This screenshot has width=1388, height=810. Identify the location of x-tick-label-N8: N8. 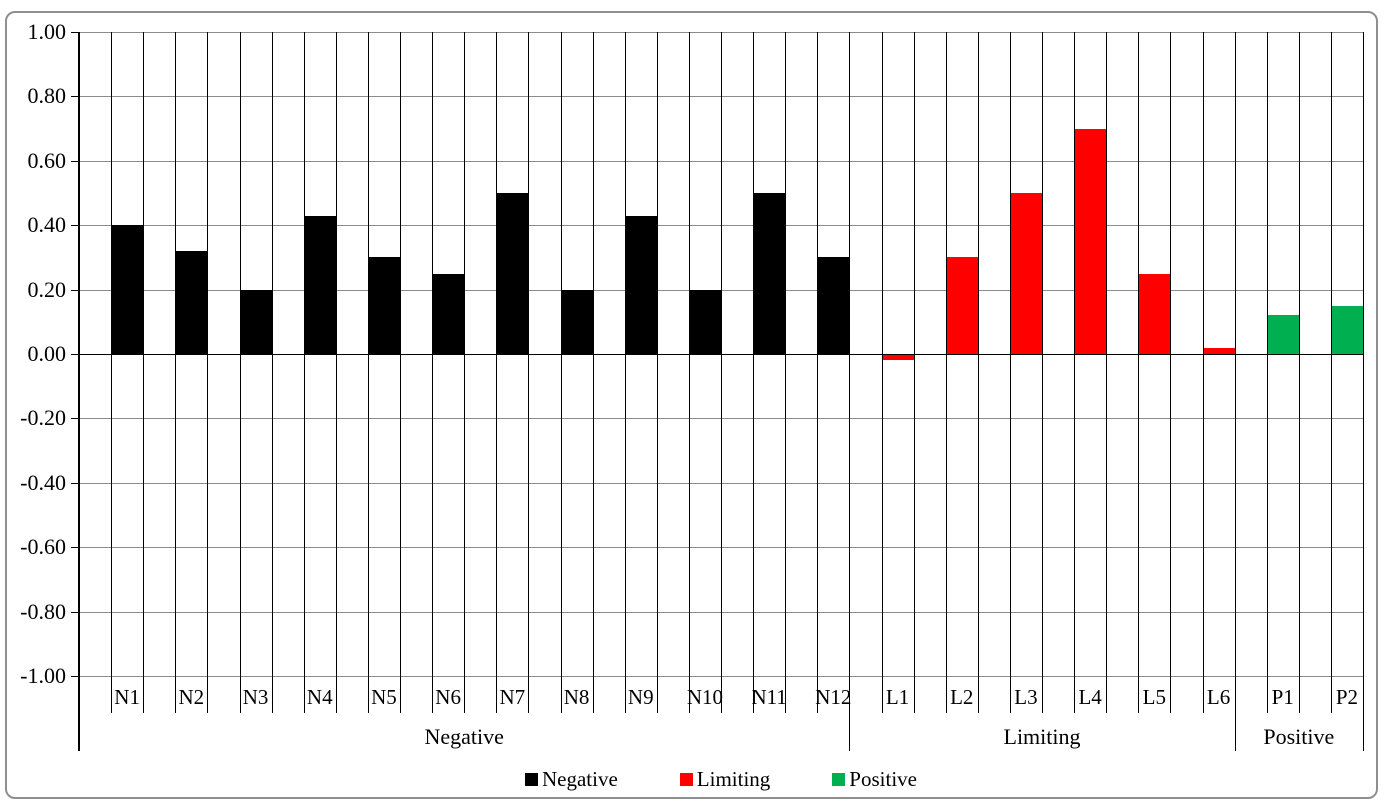
(576, 697).